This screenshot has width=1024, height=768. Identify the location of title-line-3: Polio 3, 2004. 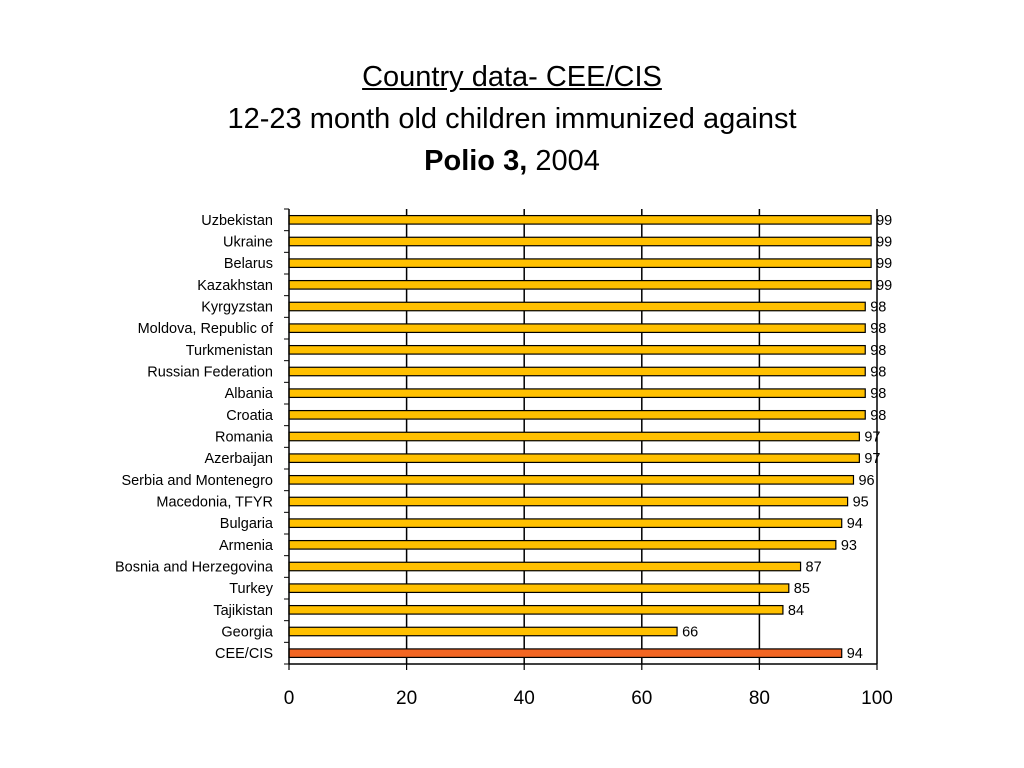
(512, 161).